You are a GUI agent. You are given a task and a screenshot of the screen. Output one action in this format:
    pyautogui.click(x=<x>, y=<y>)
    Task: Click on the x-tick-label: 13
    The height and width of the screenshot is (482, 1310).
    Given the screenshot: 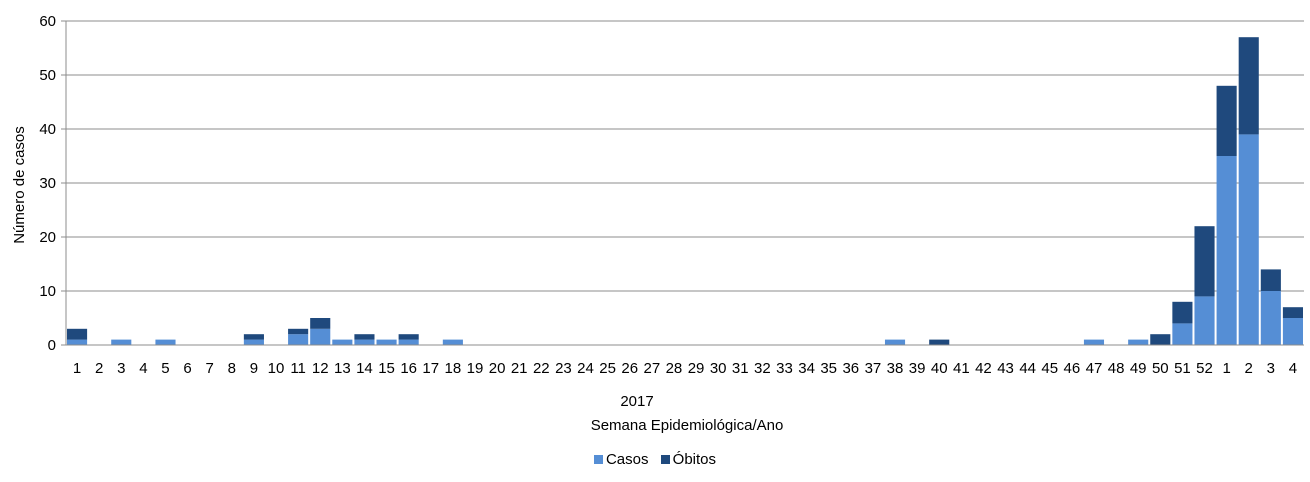 What is the action you would take?
    pyautogui.click(x=342, y=368)
    